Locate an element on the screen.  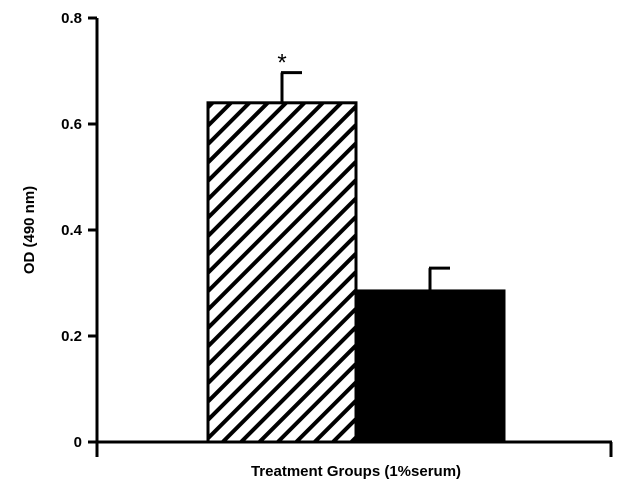
y-tick-label: 0.6 is located at coordinates (71, 124).